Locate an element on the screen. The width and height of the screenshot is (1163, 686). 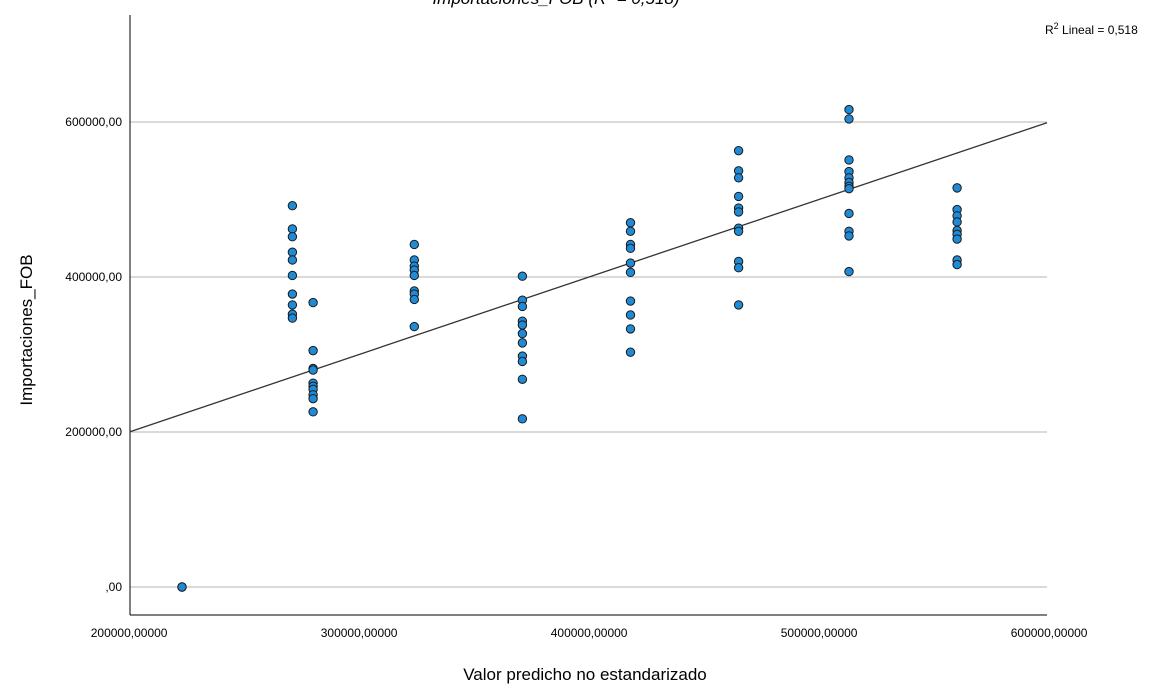
x-tick-label: 200000,00000 is located at coordinates (129, 633).